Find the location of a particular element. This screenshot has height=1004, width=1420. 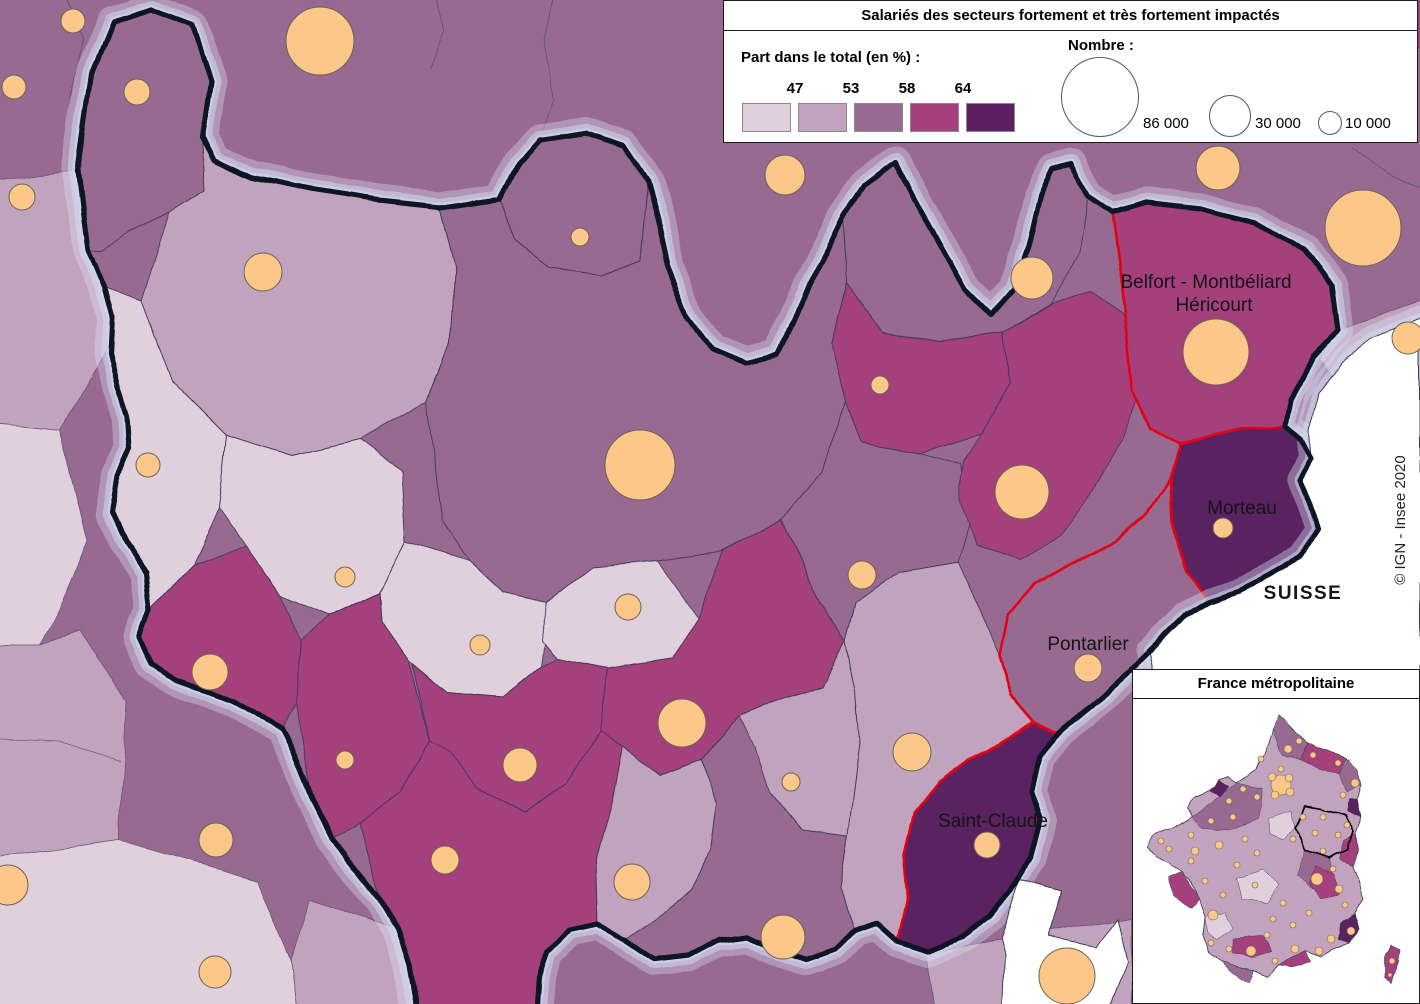

legend-break-58: 58 is located at coordinates (907, 88).